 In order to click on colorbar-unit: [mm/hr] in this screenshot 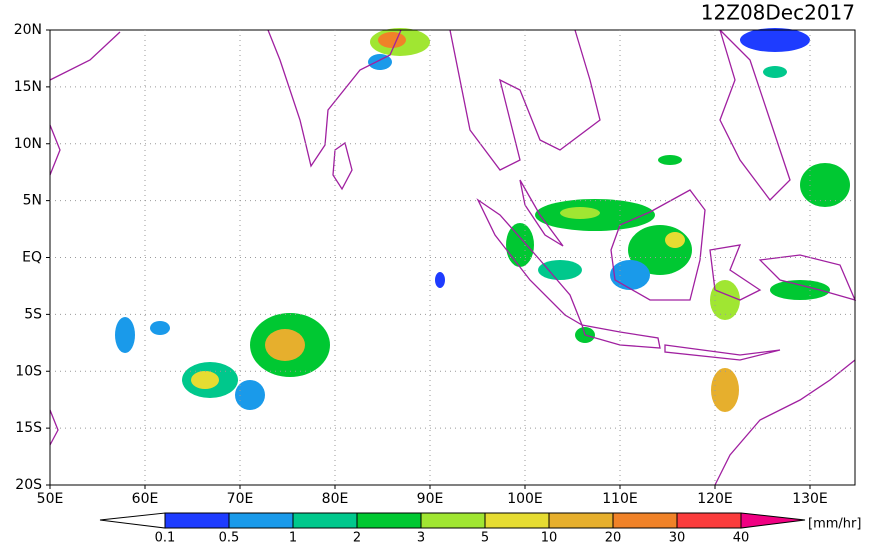, I will do `click(834, 524)`.